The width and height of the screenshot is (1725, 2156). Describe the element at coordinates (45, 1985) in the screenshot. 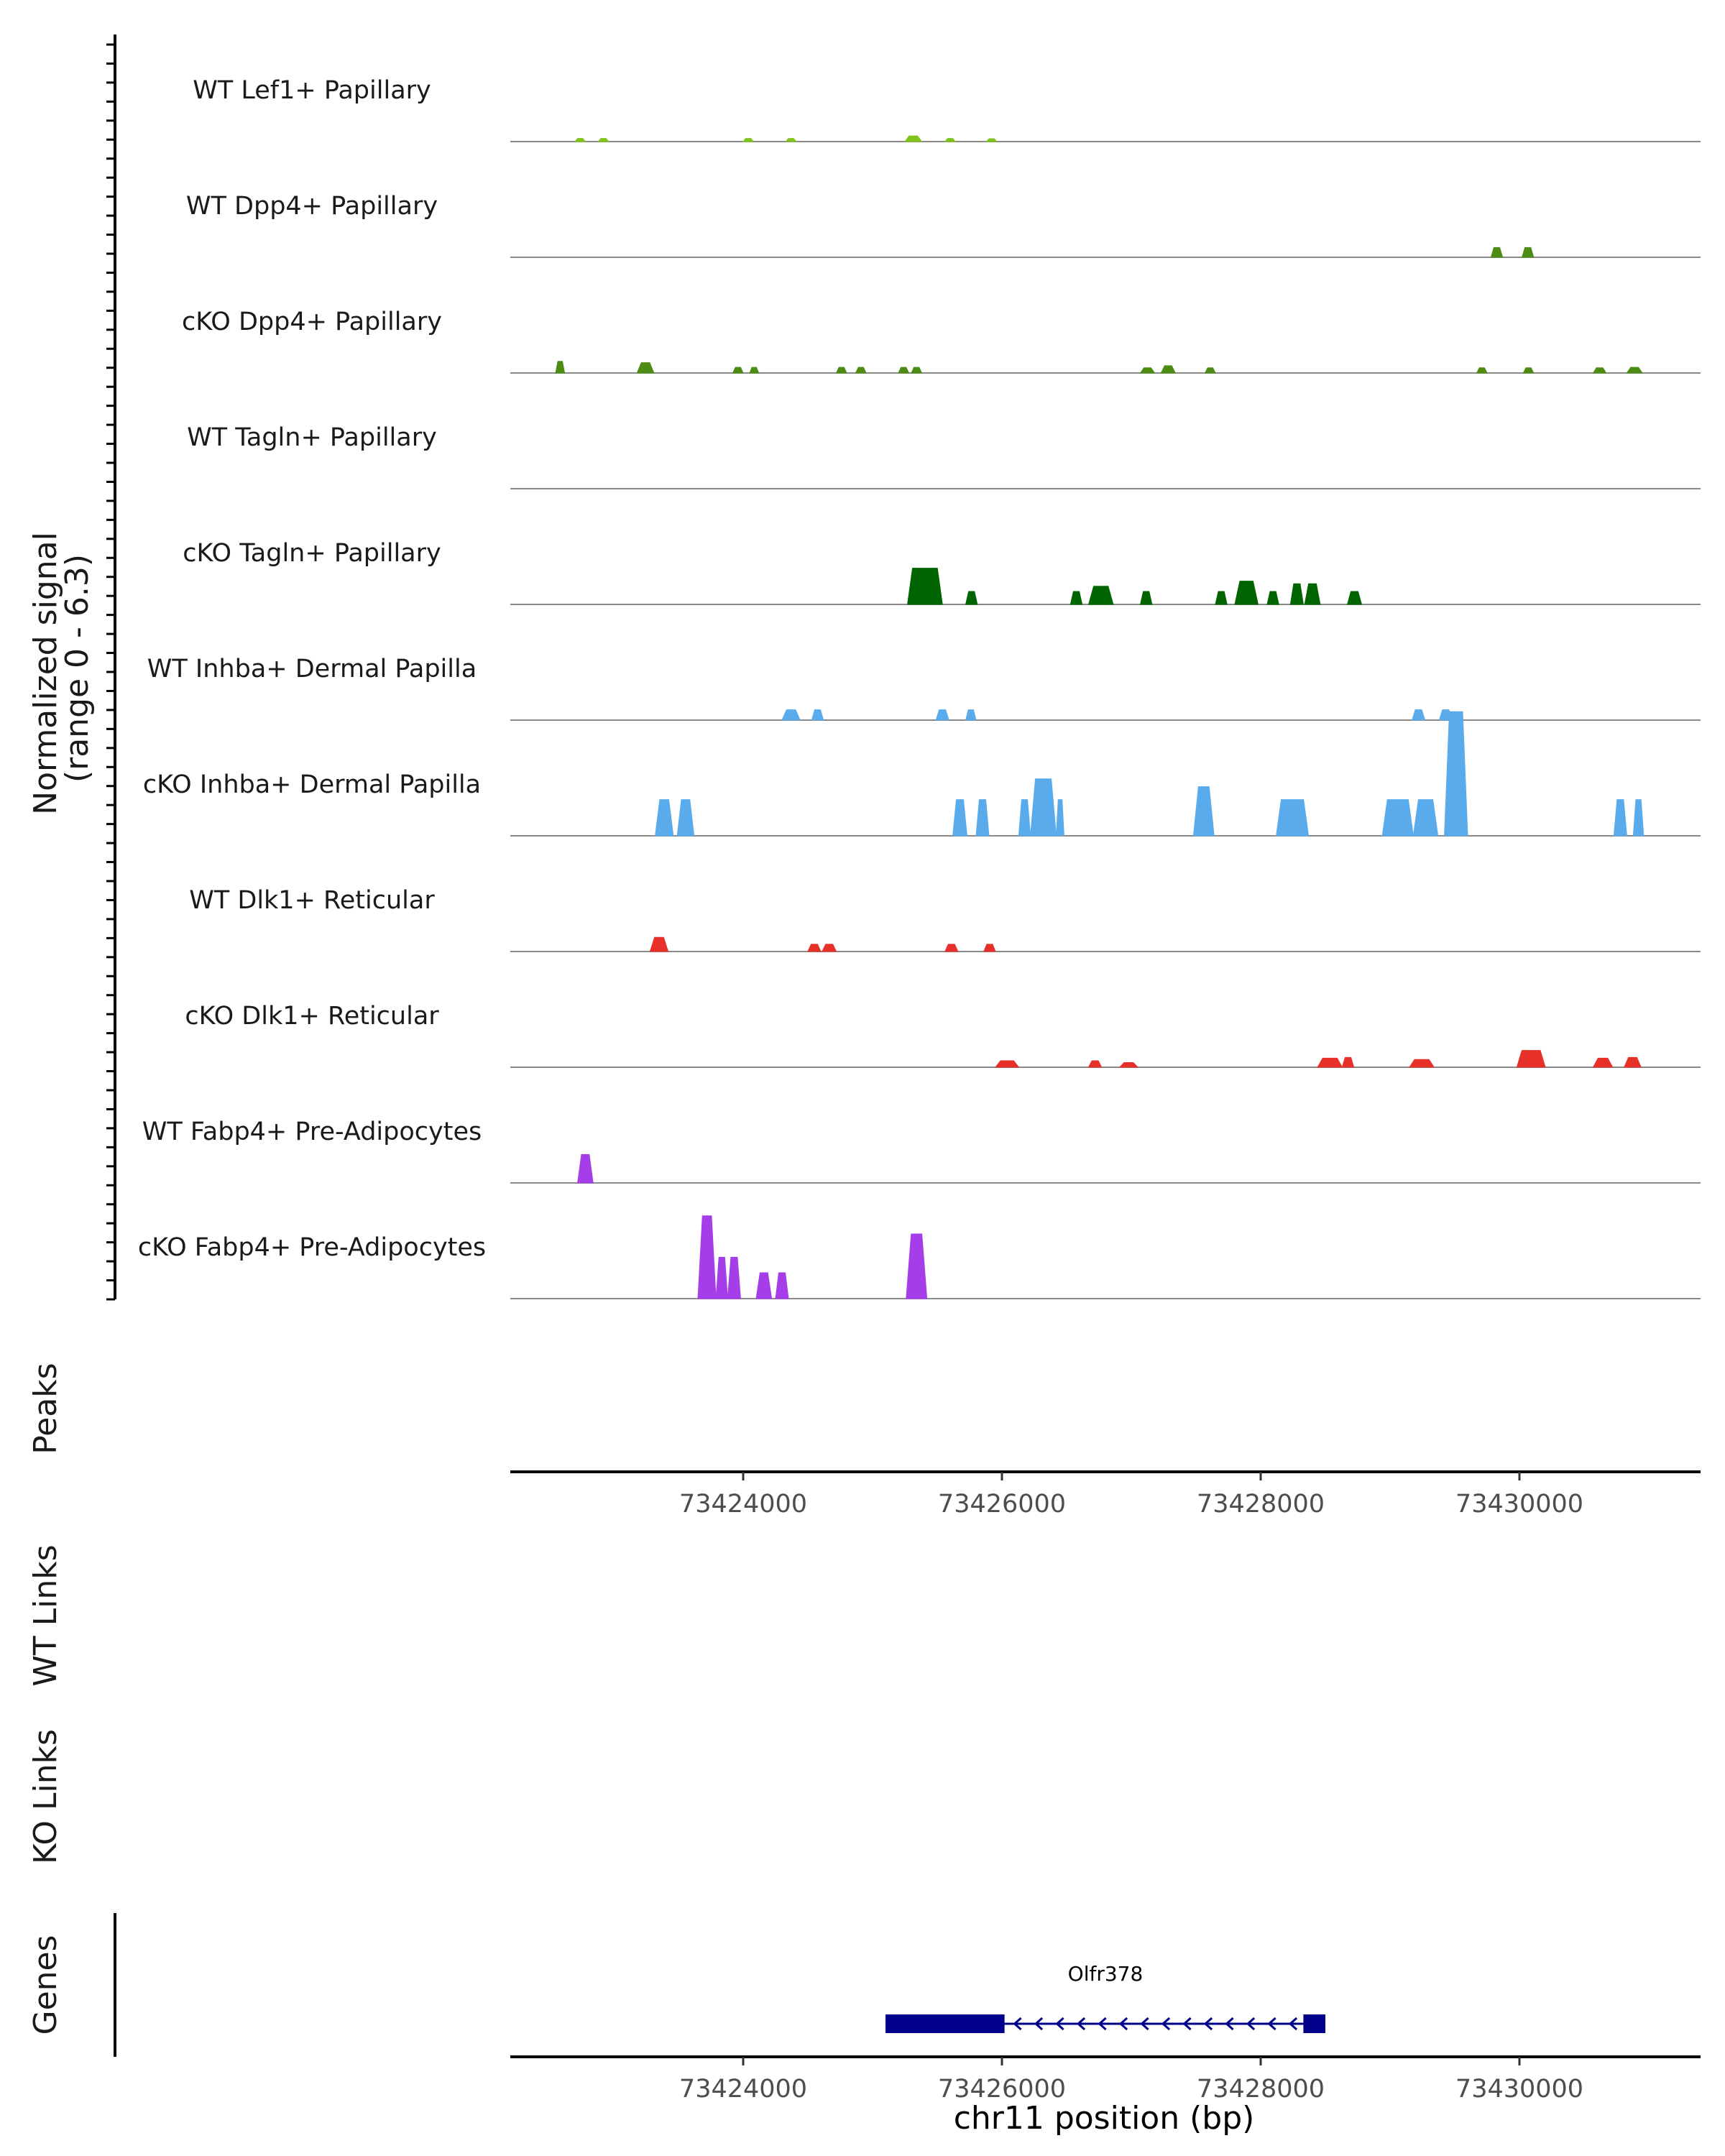

I see `genes-track-label: Genes` at that location.